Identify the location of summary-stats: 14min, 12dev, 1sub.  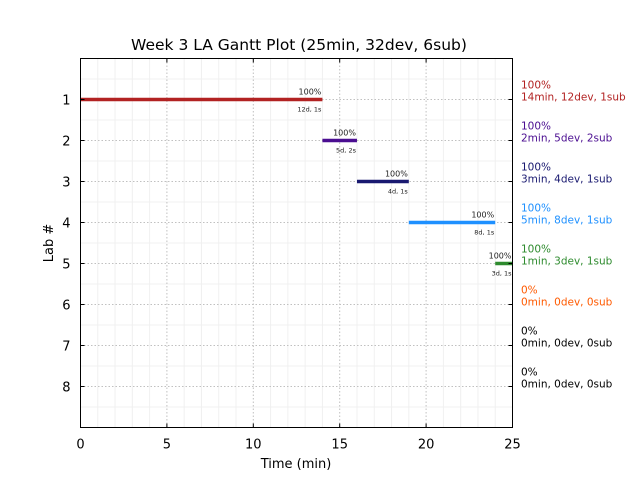
(573, 98).